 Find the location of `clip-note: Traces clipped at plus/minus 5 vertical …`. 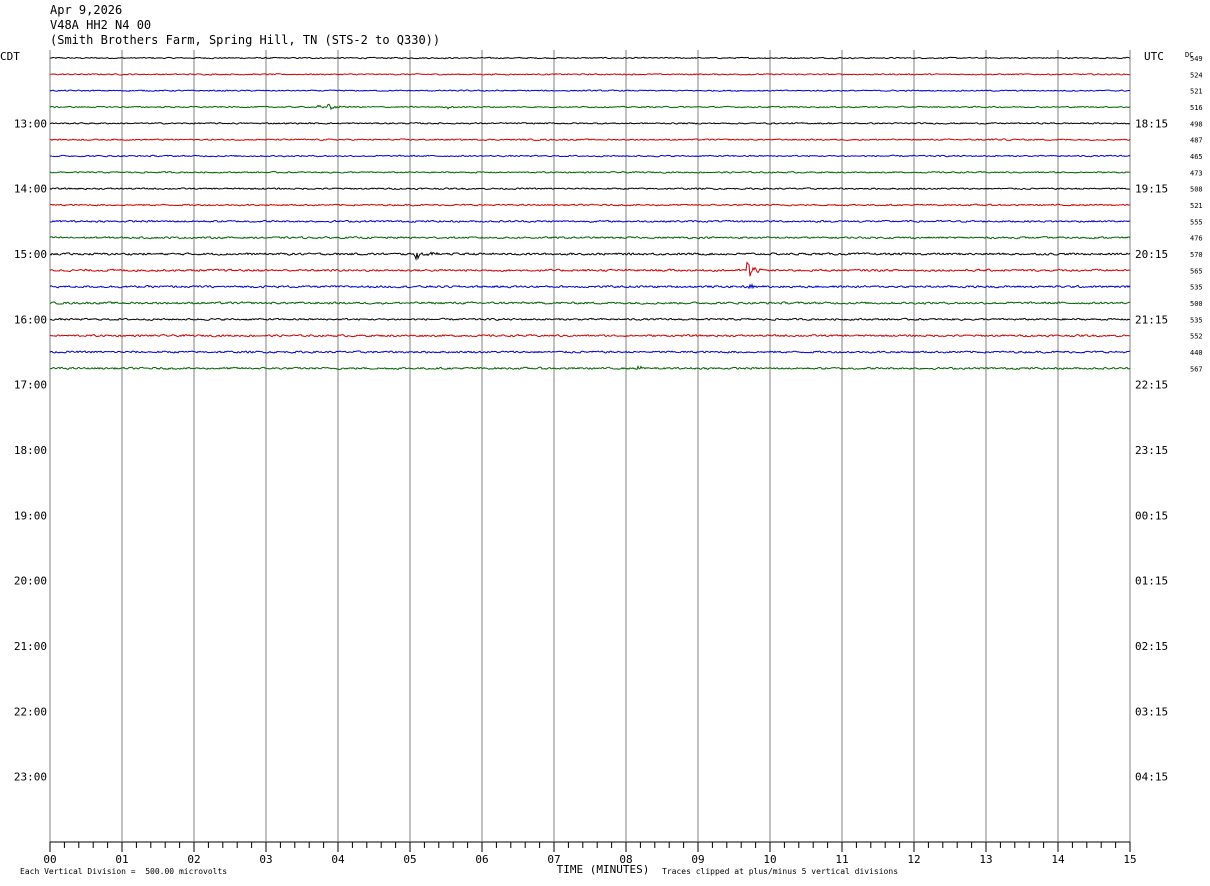

clip-note: Traces clipped at plus/minus 5 vertical … is located at coordinates (780, 871).